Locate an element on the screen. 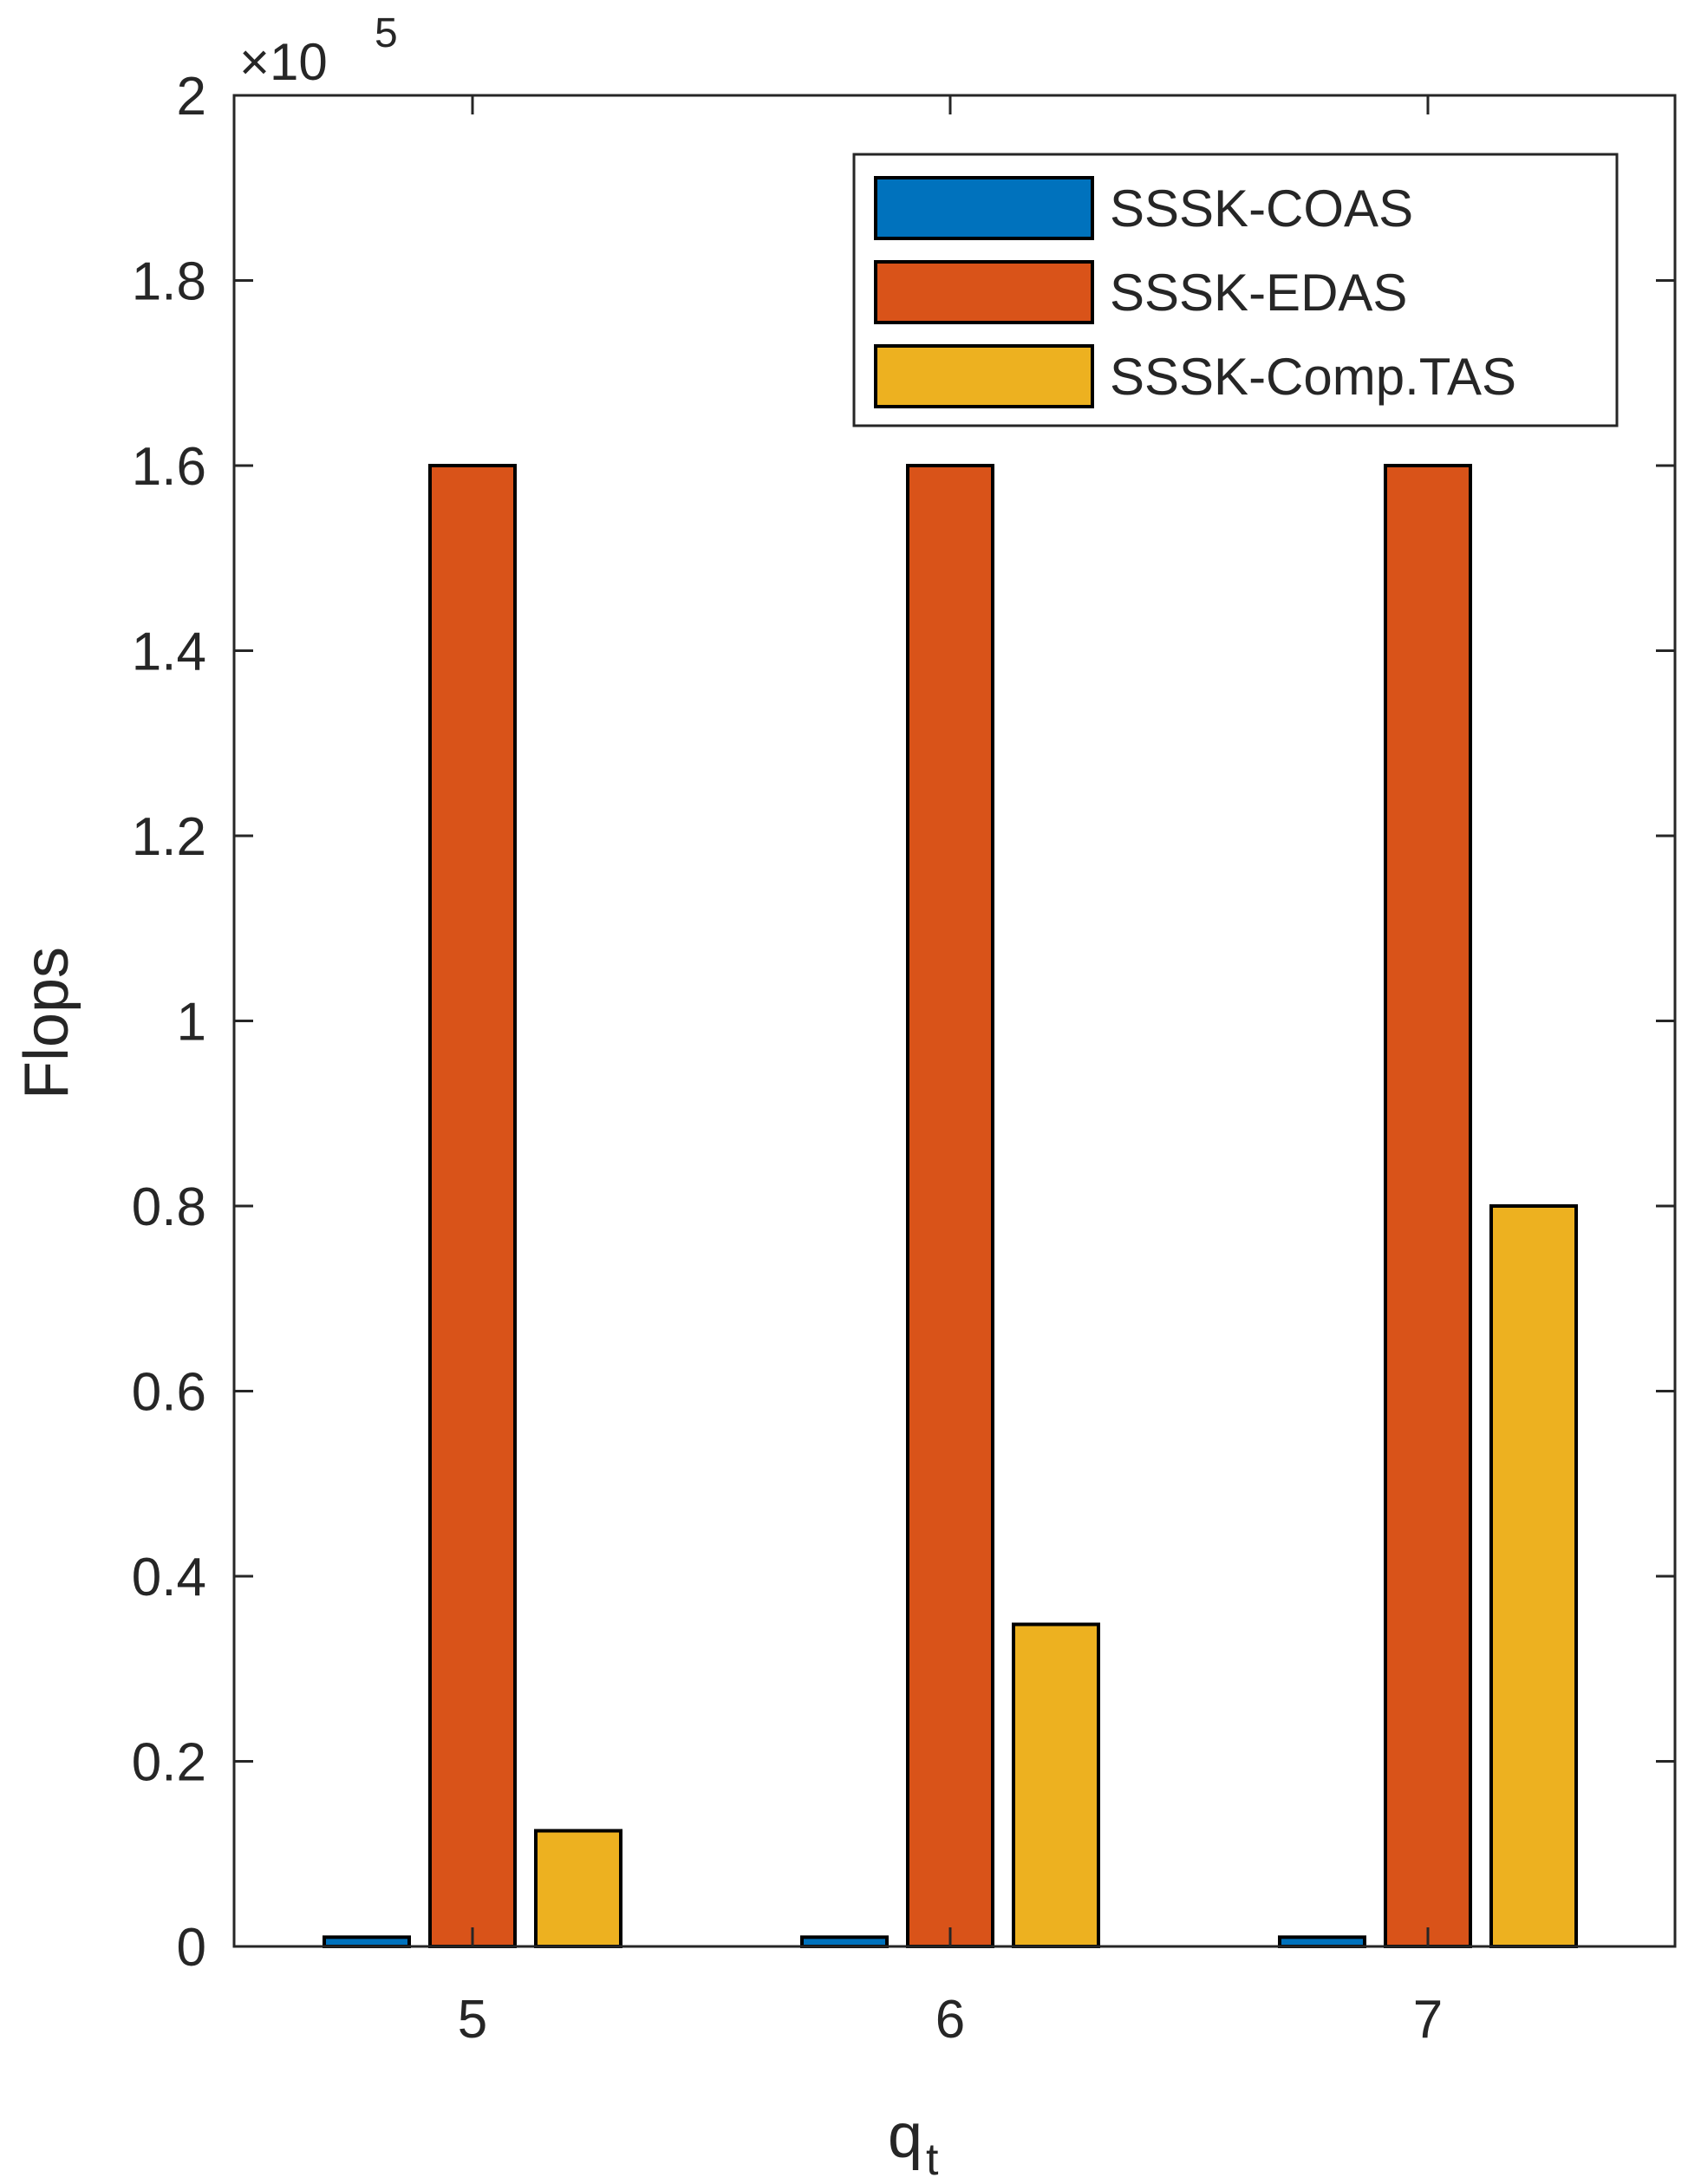 This screenshot has height=2184, width=1688. y-tick-label: 0 is located at coordinates (192, 1948).